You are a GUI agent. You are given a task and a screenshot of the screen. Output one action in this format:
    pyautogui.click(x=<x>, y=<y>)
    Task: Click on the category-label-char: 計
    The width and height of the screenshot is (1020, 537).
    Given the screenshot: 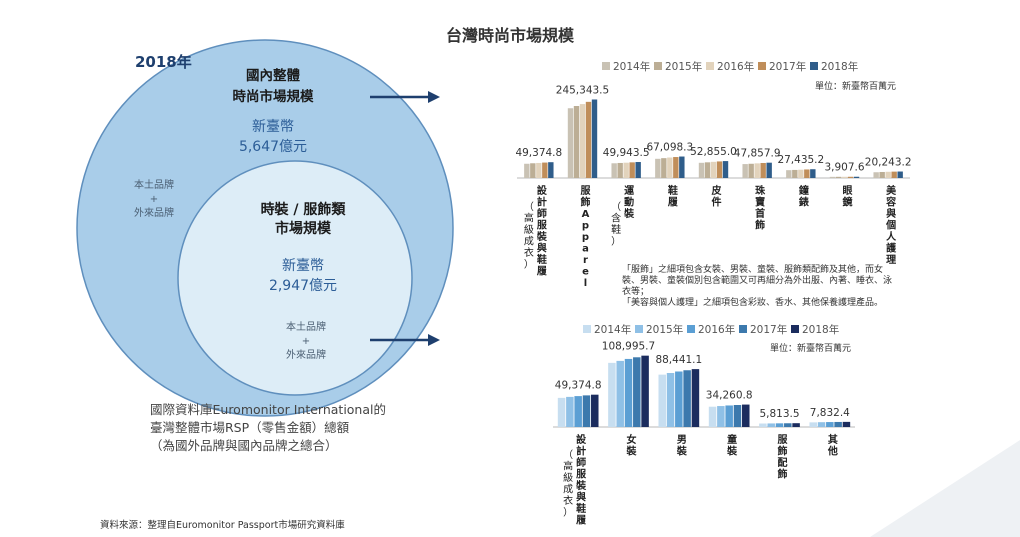 What is the action you would take?
    pyautogui.click(x=542, y=202)
    